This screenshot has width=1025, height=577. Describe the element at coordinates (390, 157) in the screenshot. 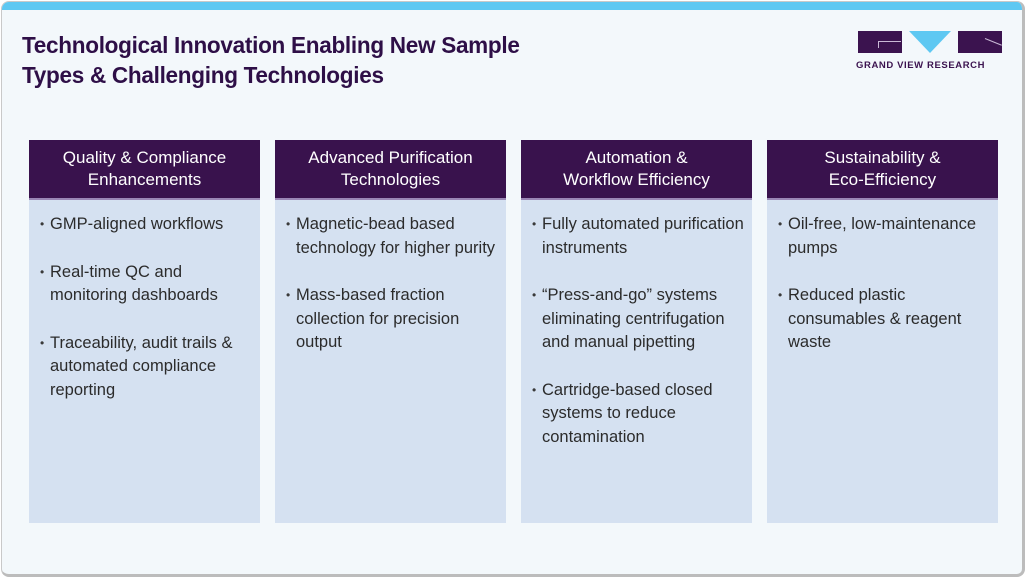

I see `card-title-line-1: Advanced Purification` at that location.